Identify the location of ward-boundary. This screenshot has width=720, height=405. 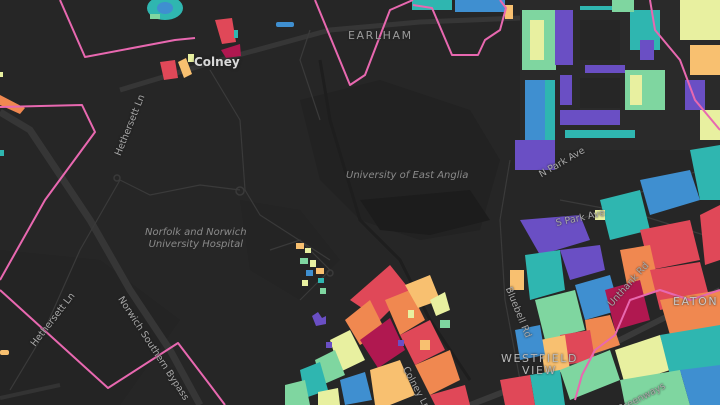
(127, 29).